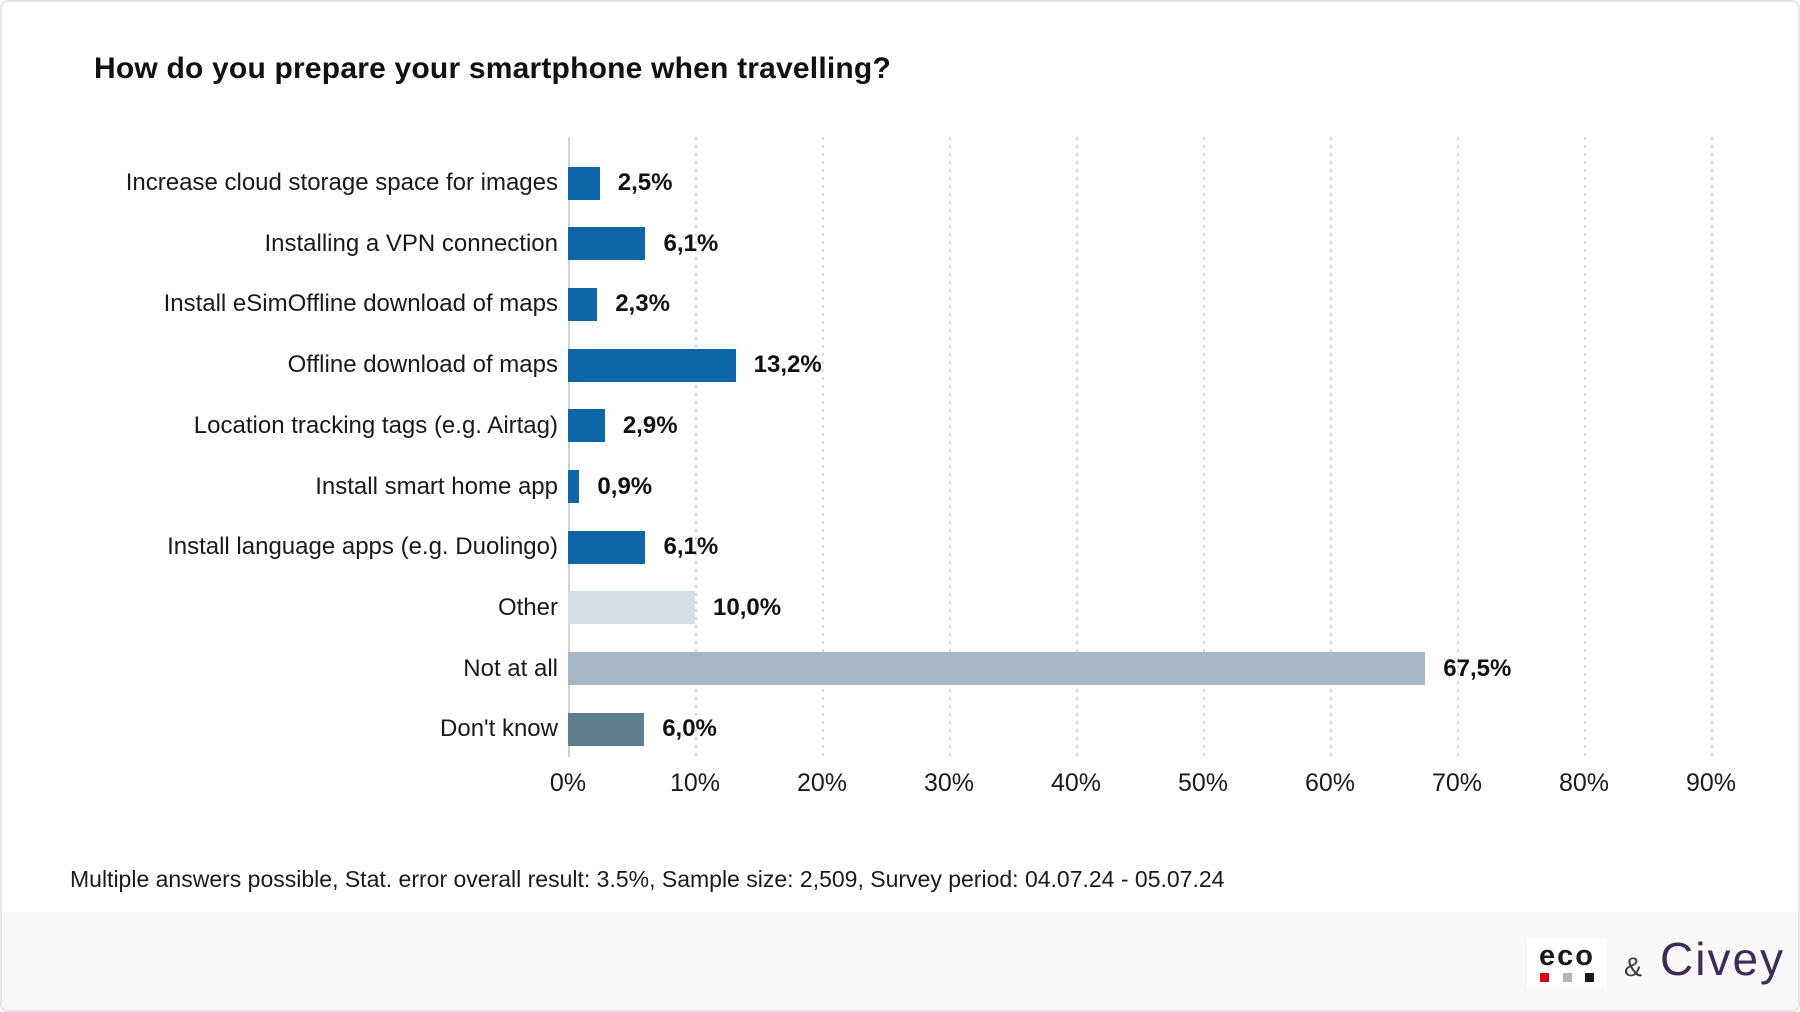  Describe the element at coordinates (1457, 783) in the screenshot. I see `x-axis-tick-label: 70%` at that location.